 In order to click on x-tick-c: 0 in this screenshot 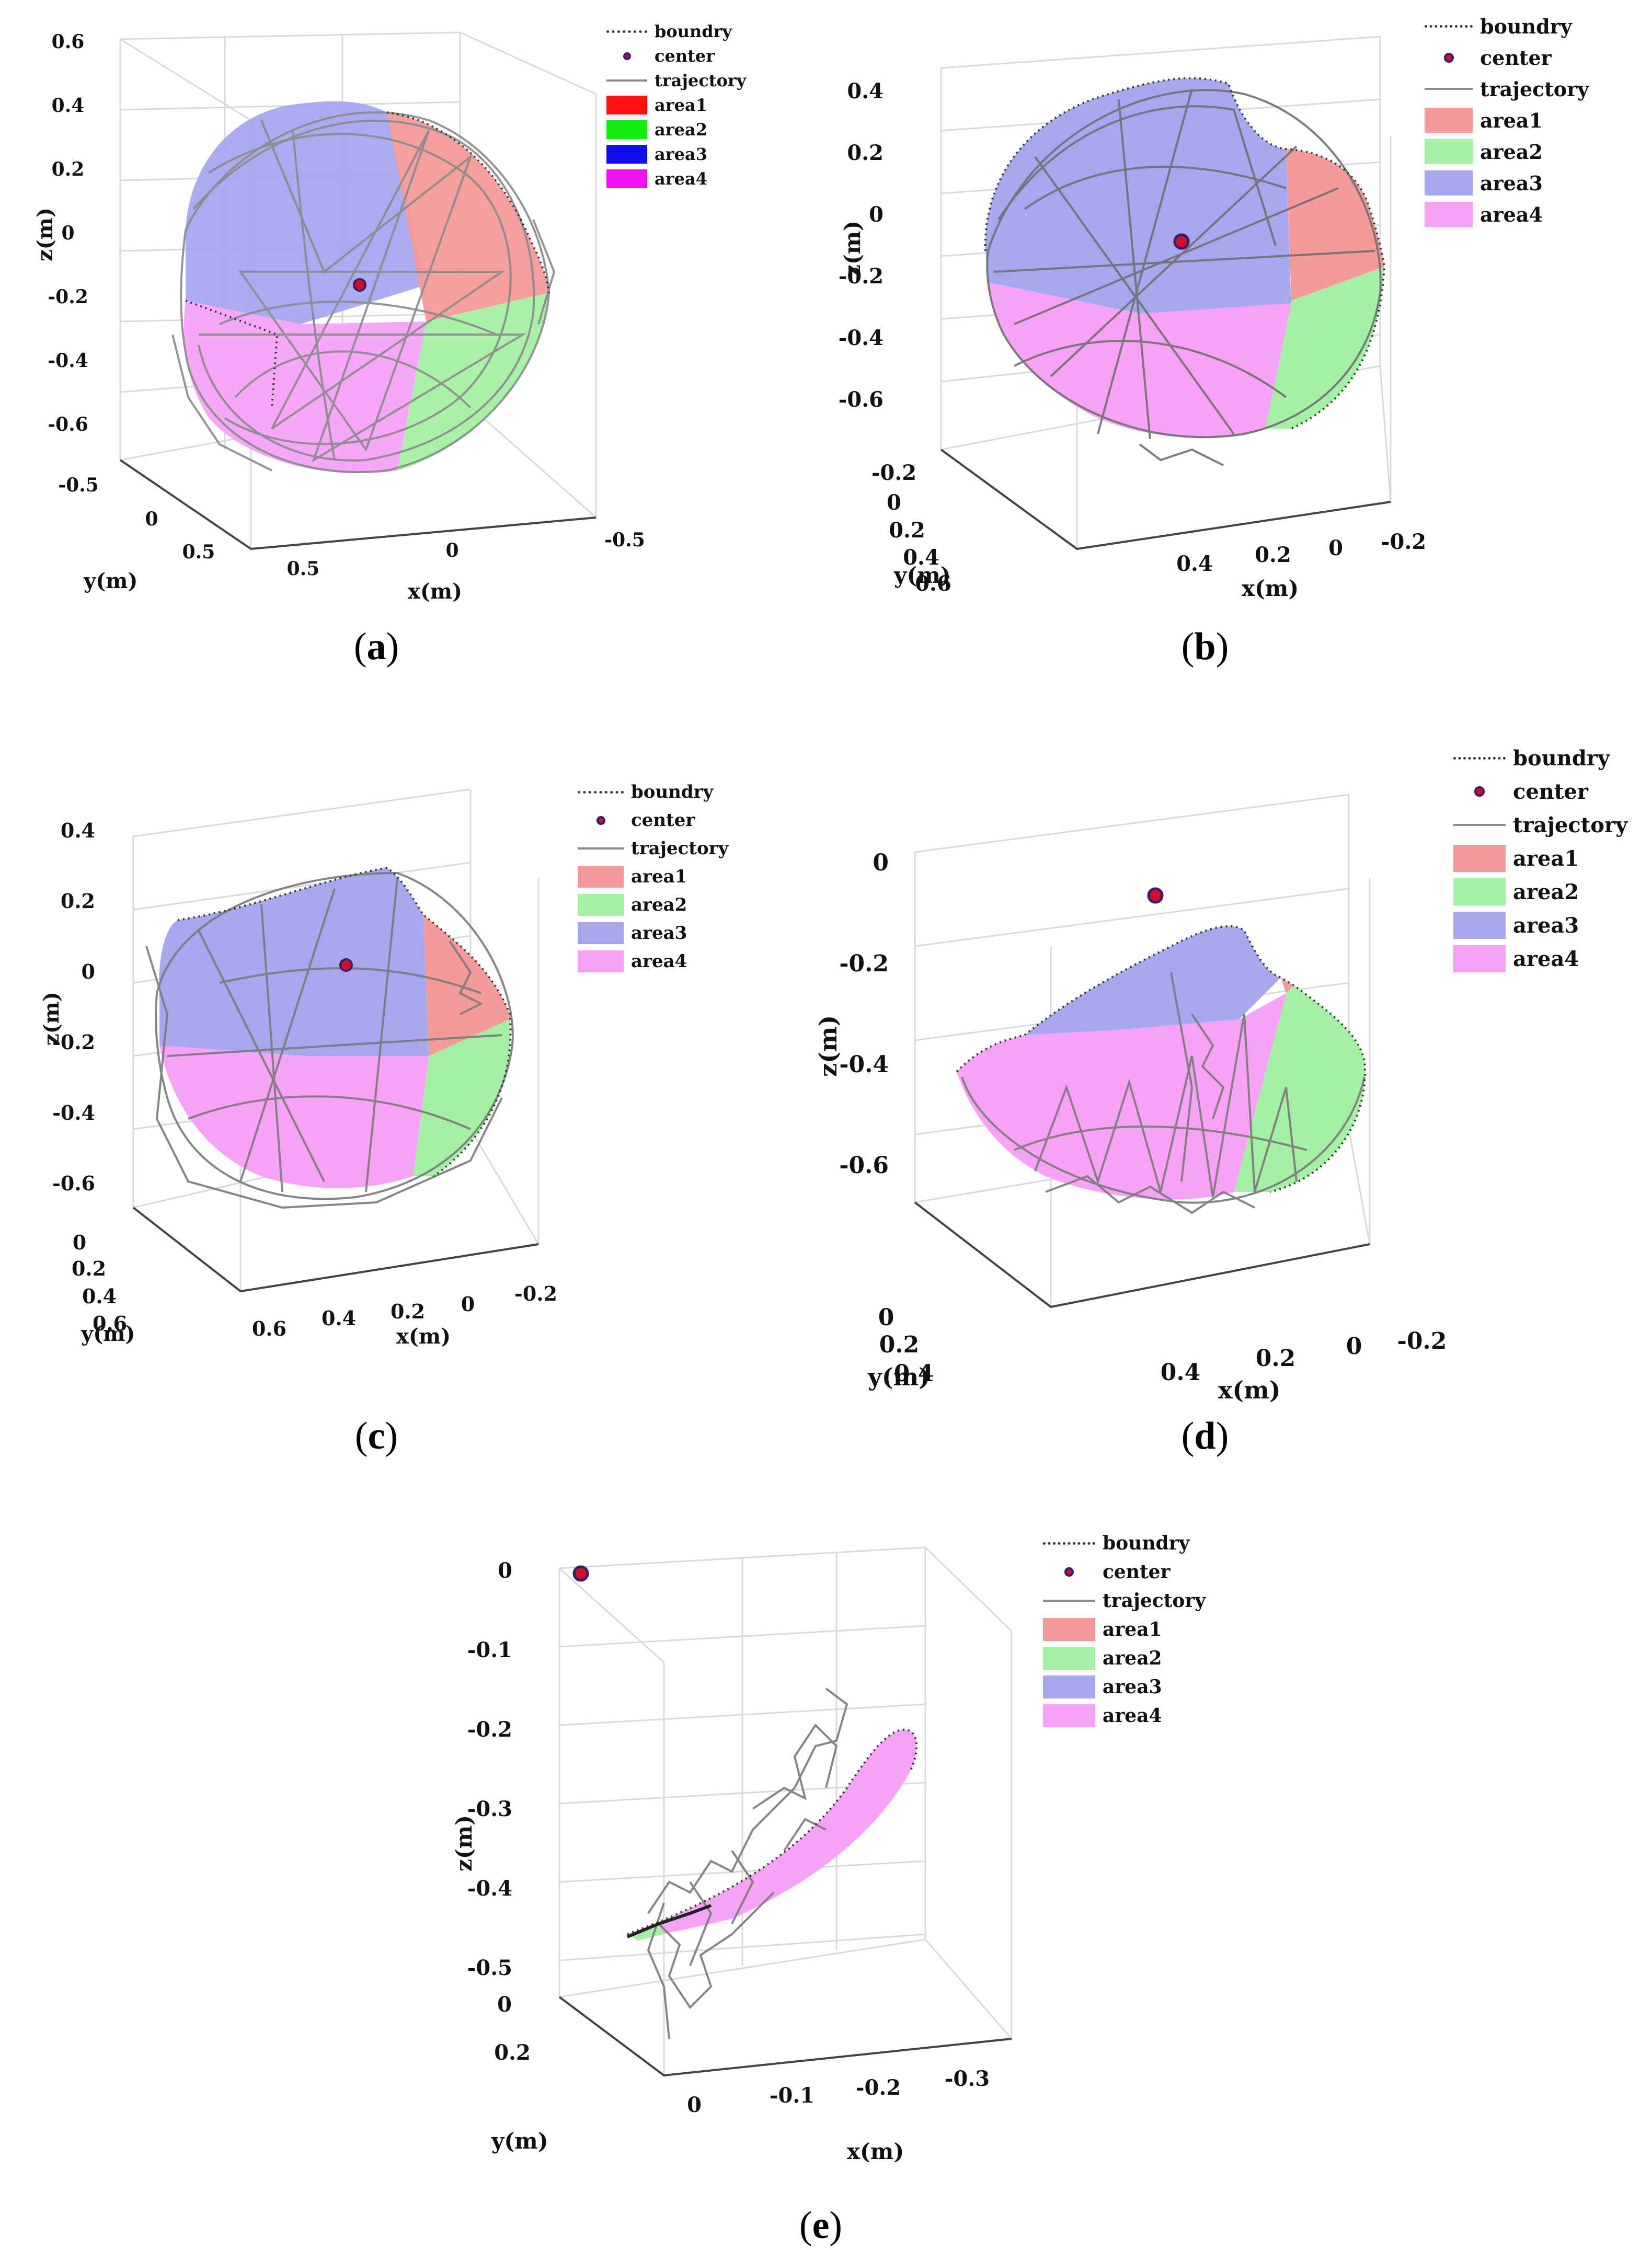, I will do `click(468, 1304)`.